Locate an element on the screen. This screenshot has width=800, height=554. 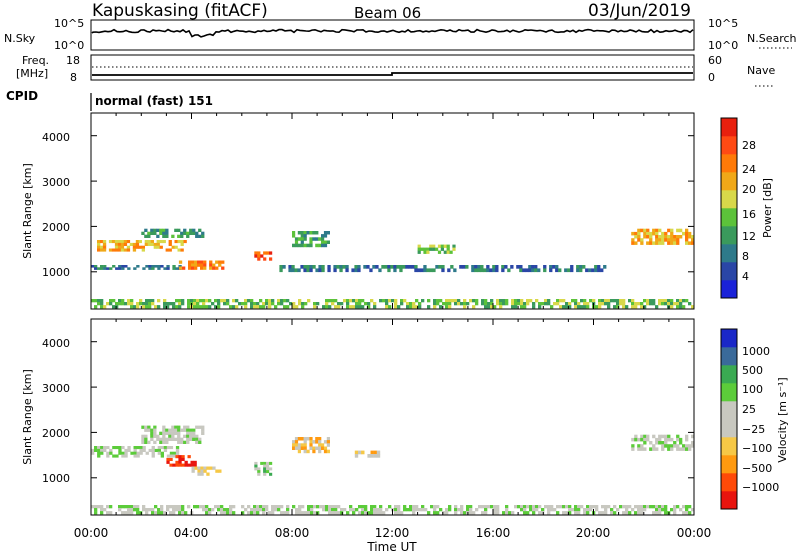
velocity-colorbar-segment is located at coordinates (729, 338).